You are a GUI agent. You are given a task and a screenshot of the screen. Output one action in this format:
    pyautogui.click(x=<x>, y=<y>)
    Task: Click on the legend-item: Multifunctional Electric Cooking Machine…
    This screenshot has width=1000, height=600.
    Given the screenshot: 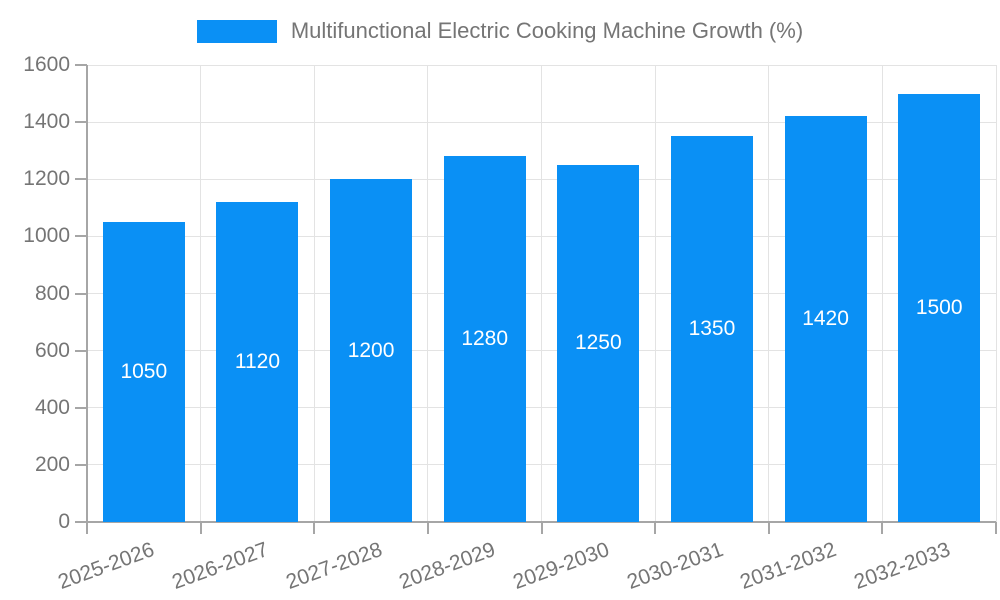 What is the action you would take?
    pyautogui.click(x=500, y=31)
    